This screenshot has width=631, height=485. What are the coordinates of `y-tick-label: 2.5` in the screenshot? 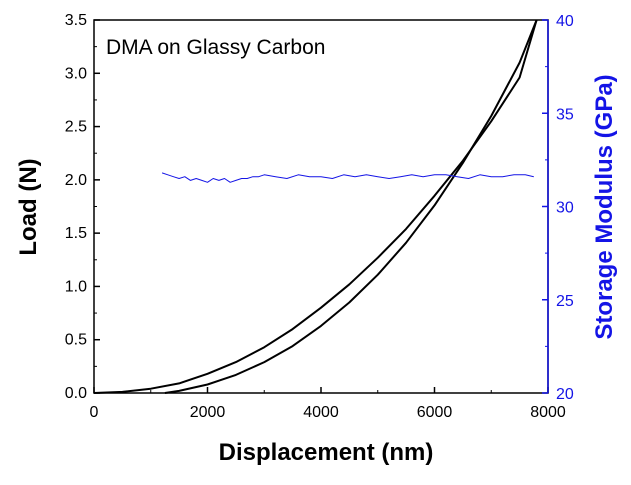 It's located at (76, 127).